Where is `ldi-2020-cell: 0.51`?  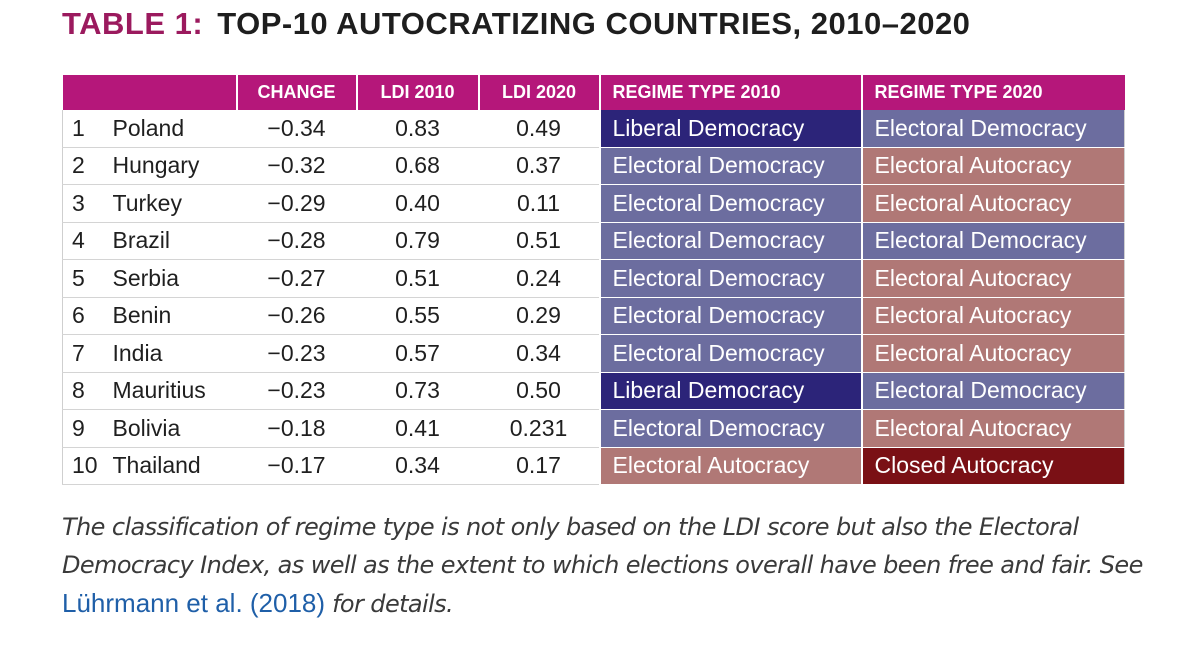 ldi-2020-cell: 0.51 is located at coordinates (539, 241).